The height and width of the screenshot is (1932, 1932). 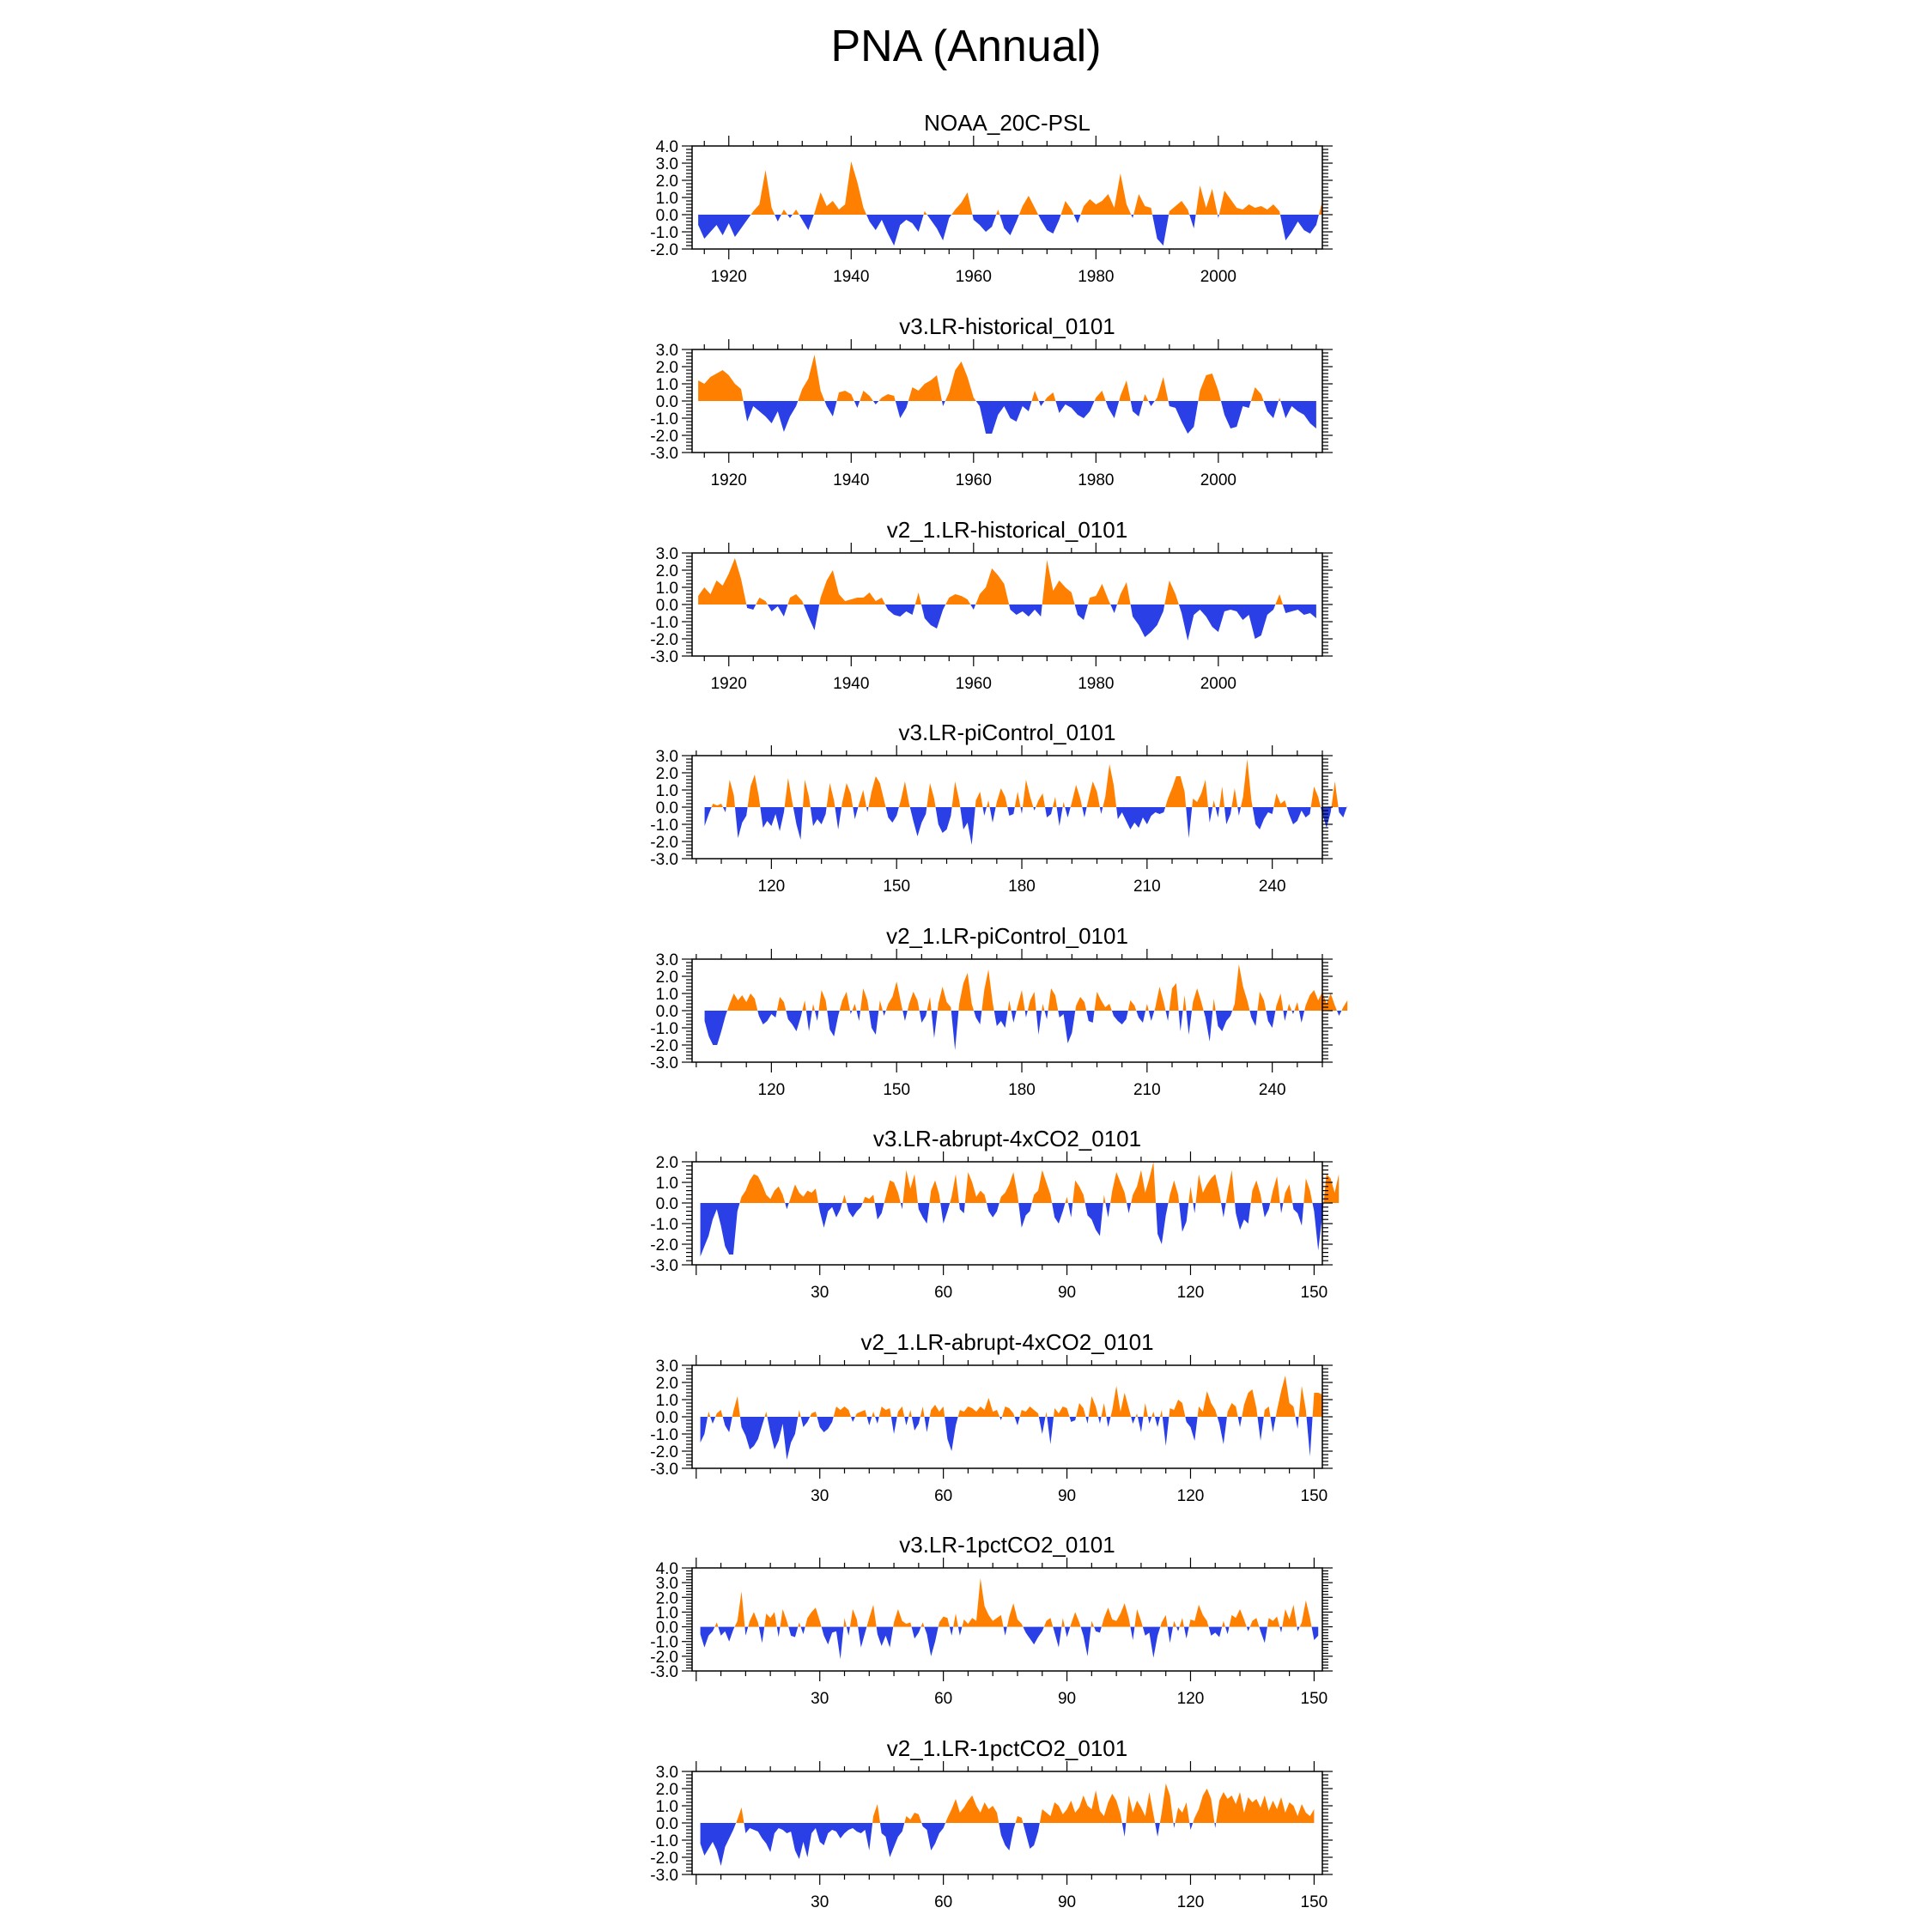 I want to click on x-tick-label: 240, so click(x=1272, y=1090).